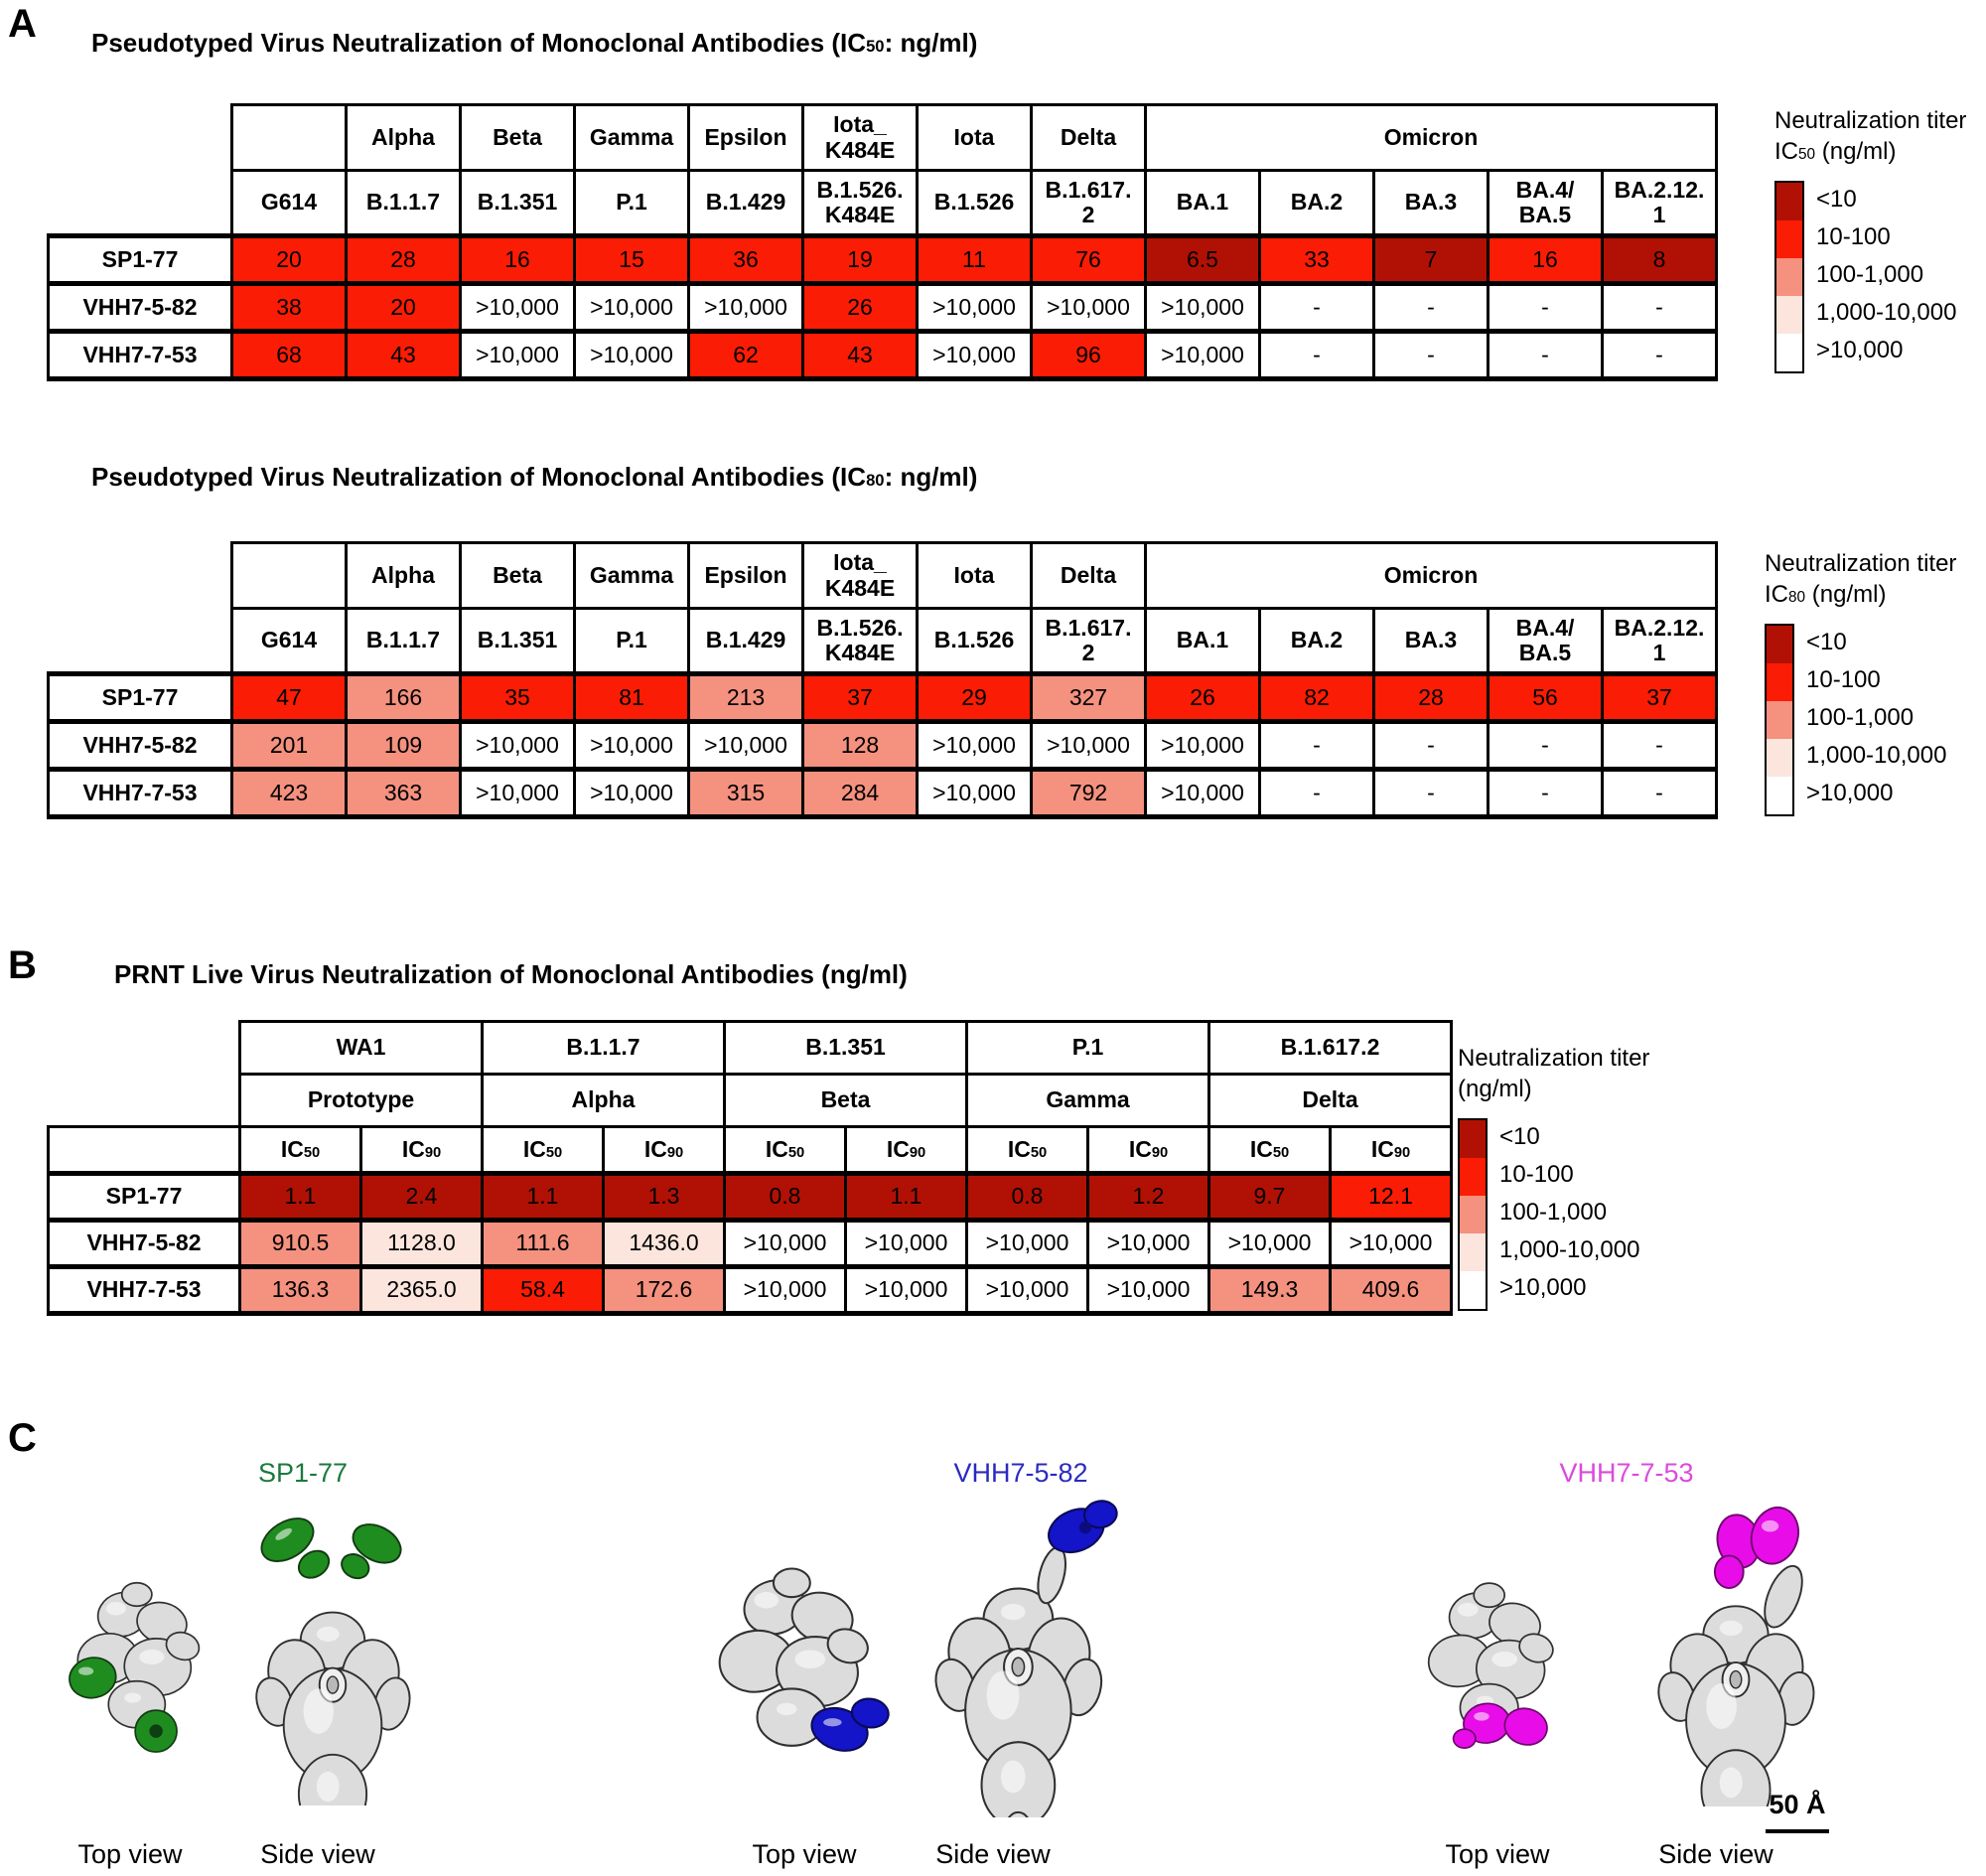  I want to click on titer-value-cell: 56, so click(1545, 698).